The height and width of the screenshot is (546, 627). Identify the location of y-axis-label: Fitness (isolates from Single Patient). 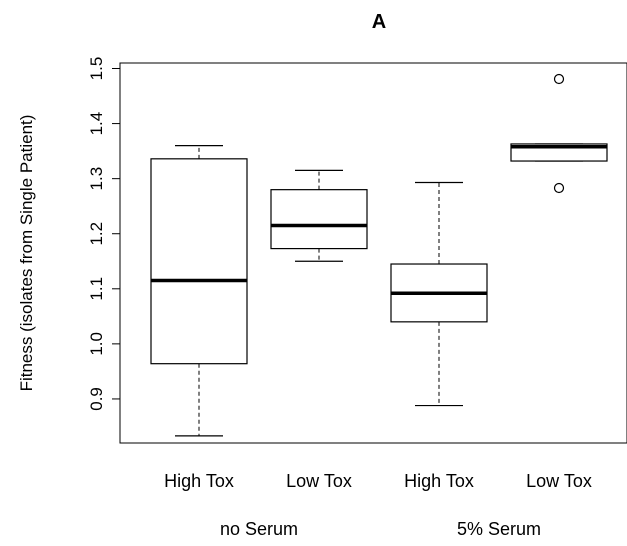
(26, 253).